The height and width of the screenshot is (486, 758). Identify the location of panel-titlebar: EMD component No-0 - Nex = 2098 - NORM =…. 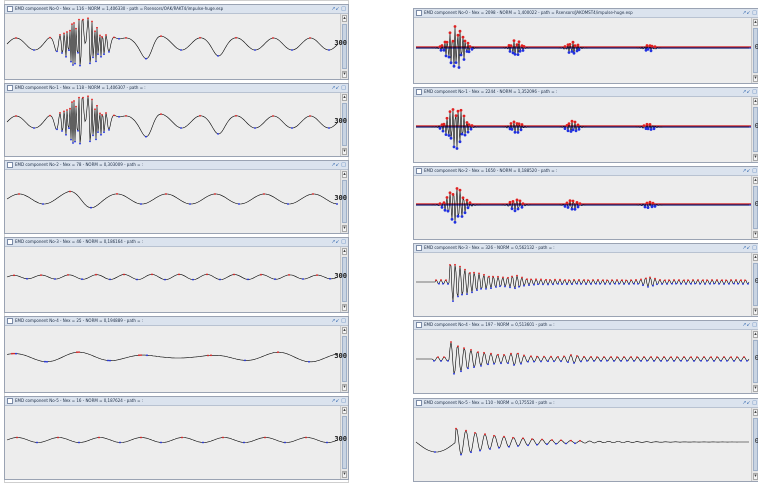
(586, 13).